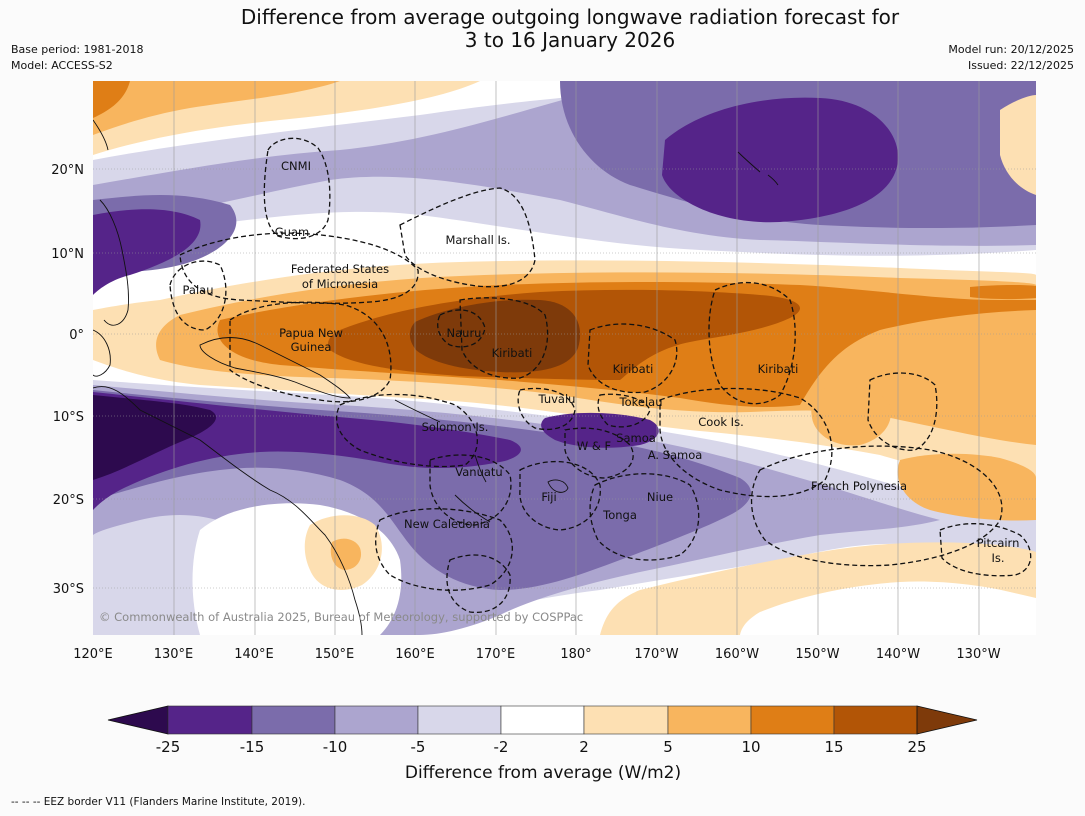 This screenshot has height=816, width=1085. I want to click on label-png-line2: Guinea, so click(311, 347).